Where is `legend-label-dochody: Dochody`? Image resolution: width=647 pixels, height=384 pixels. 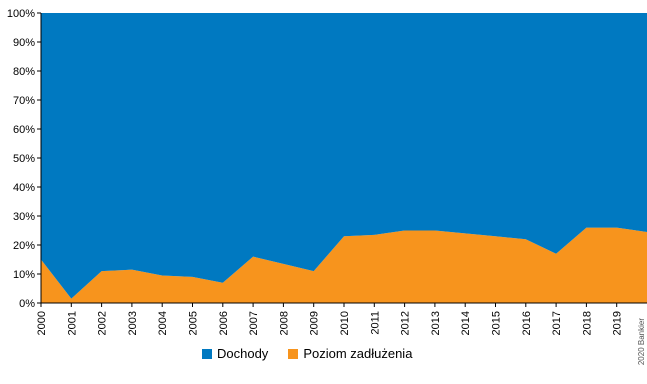 legend-label-dochody: Dochody is located at coordinates (243, 353).